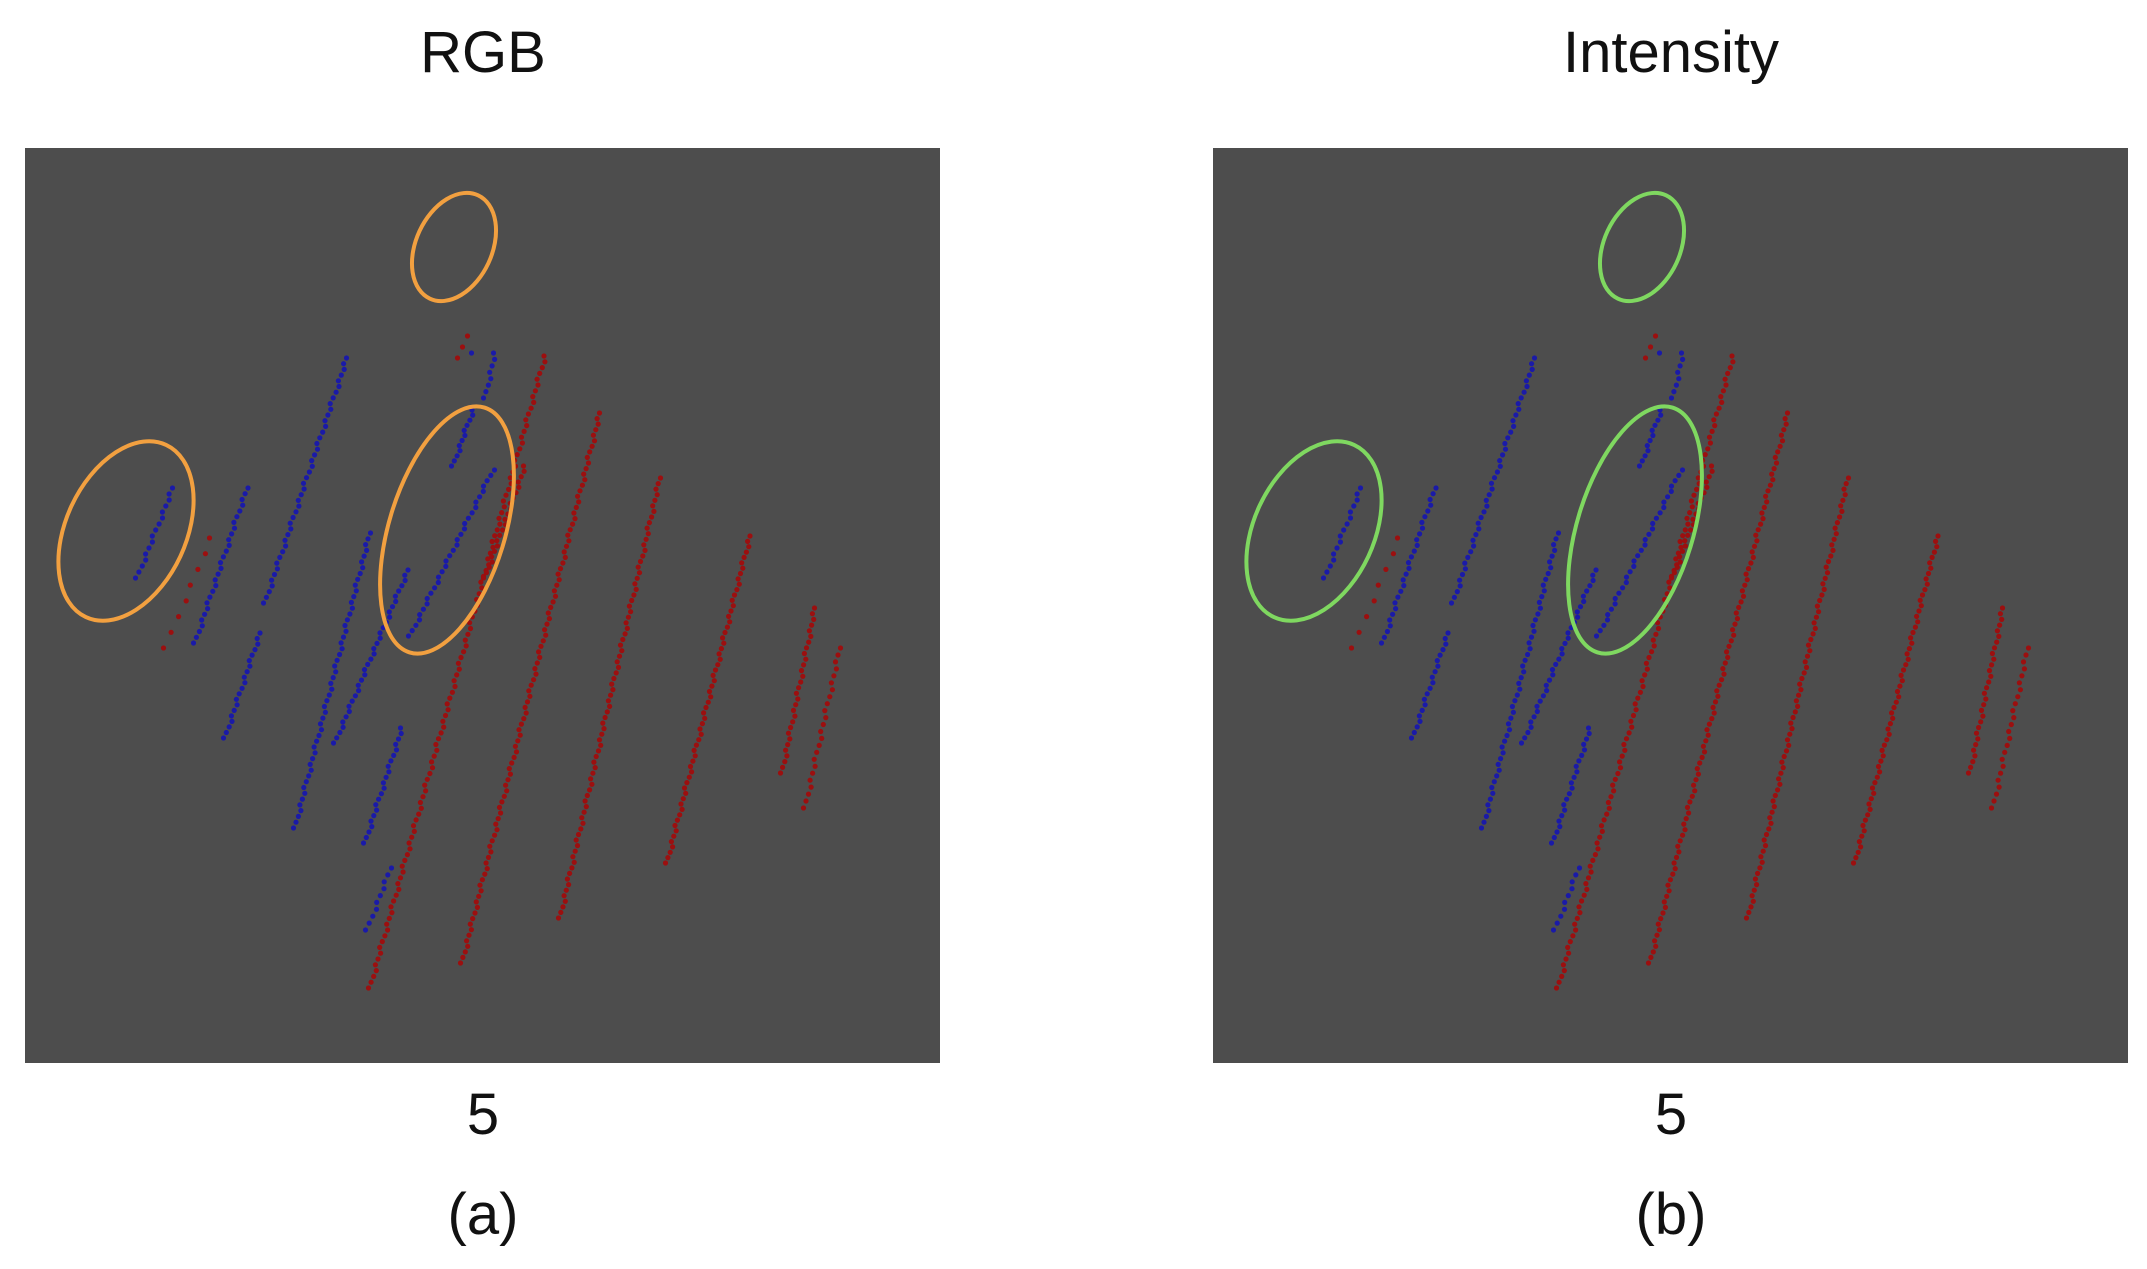 The width and height of the screenshot is (2147, 1269). Describe the element at coordinates (483, 1114) in the screenshot. I see `panel-a-number: 5` at that location.